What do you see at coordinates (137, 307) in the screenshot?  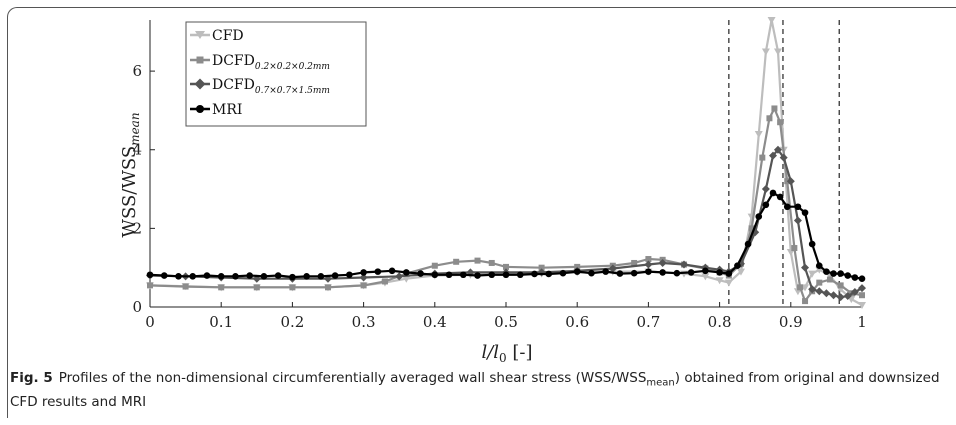 I see `y-tick-label: 0` at bounding box center [137, 307].